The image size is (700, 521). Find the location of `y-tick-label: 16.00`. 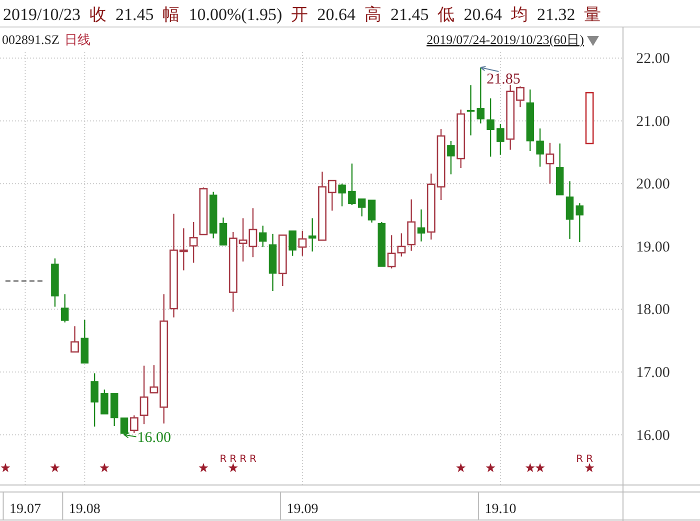

y-tick-label: 16.00 is located at coordinates (653, 436).